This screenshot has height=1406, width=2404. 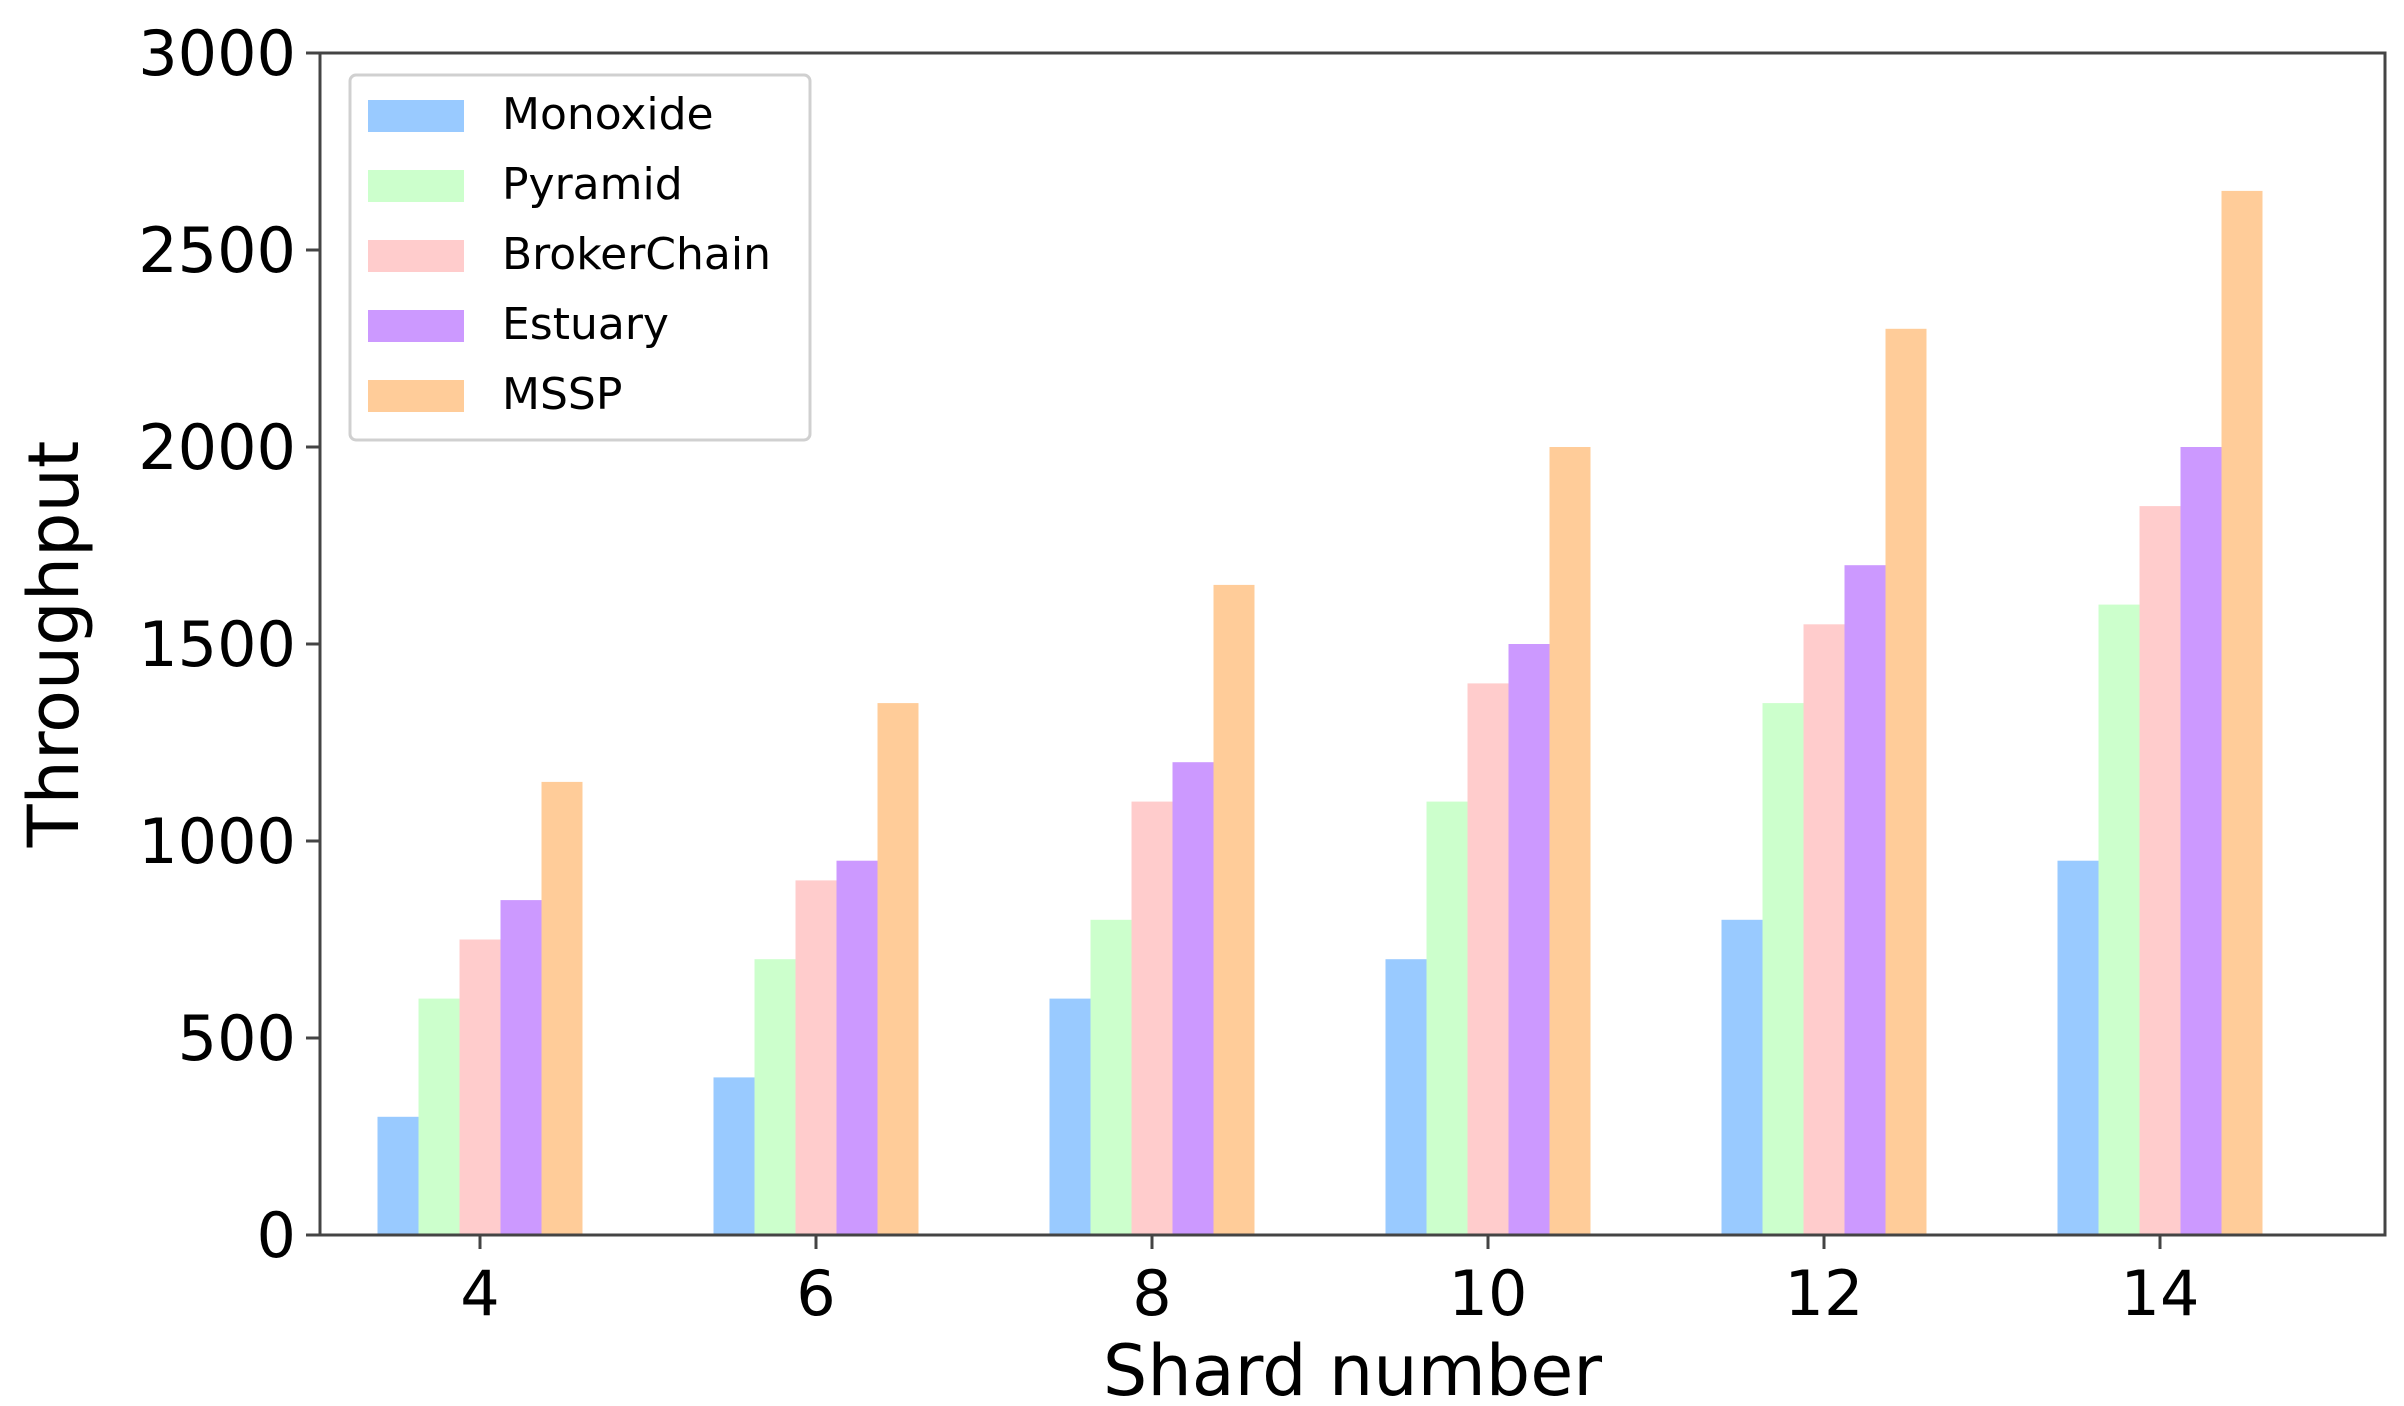 What do you see at coordinates (2160, 1293) in the screenshot?
I see `x-tick-label: 14` at bounding box center [2160, 1293].